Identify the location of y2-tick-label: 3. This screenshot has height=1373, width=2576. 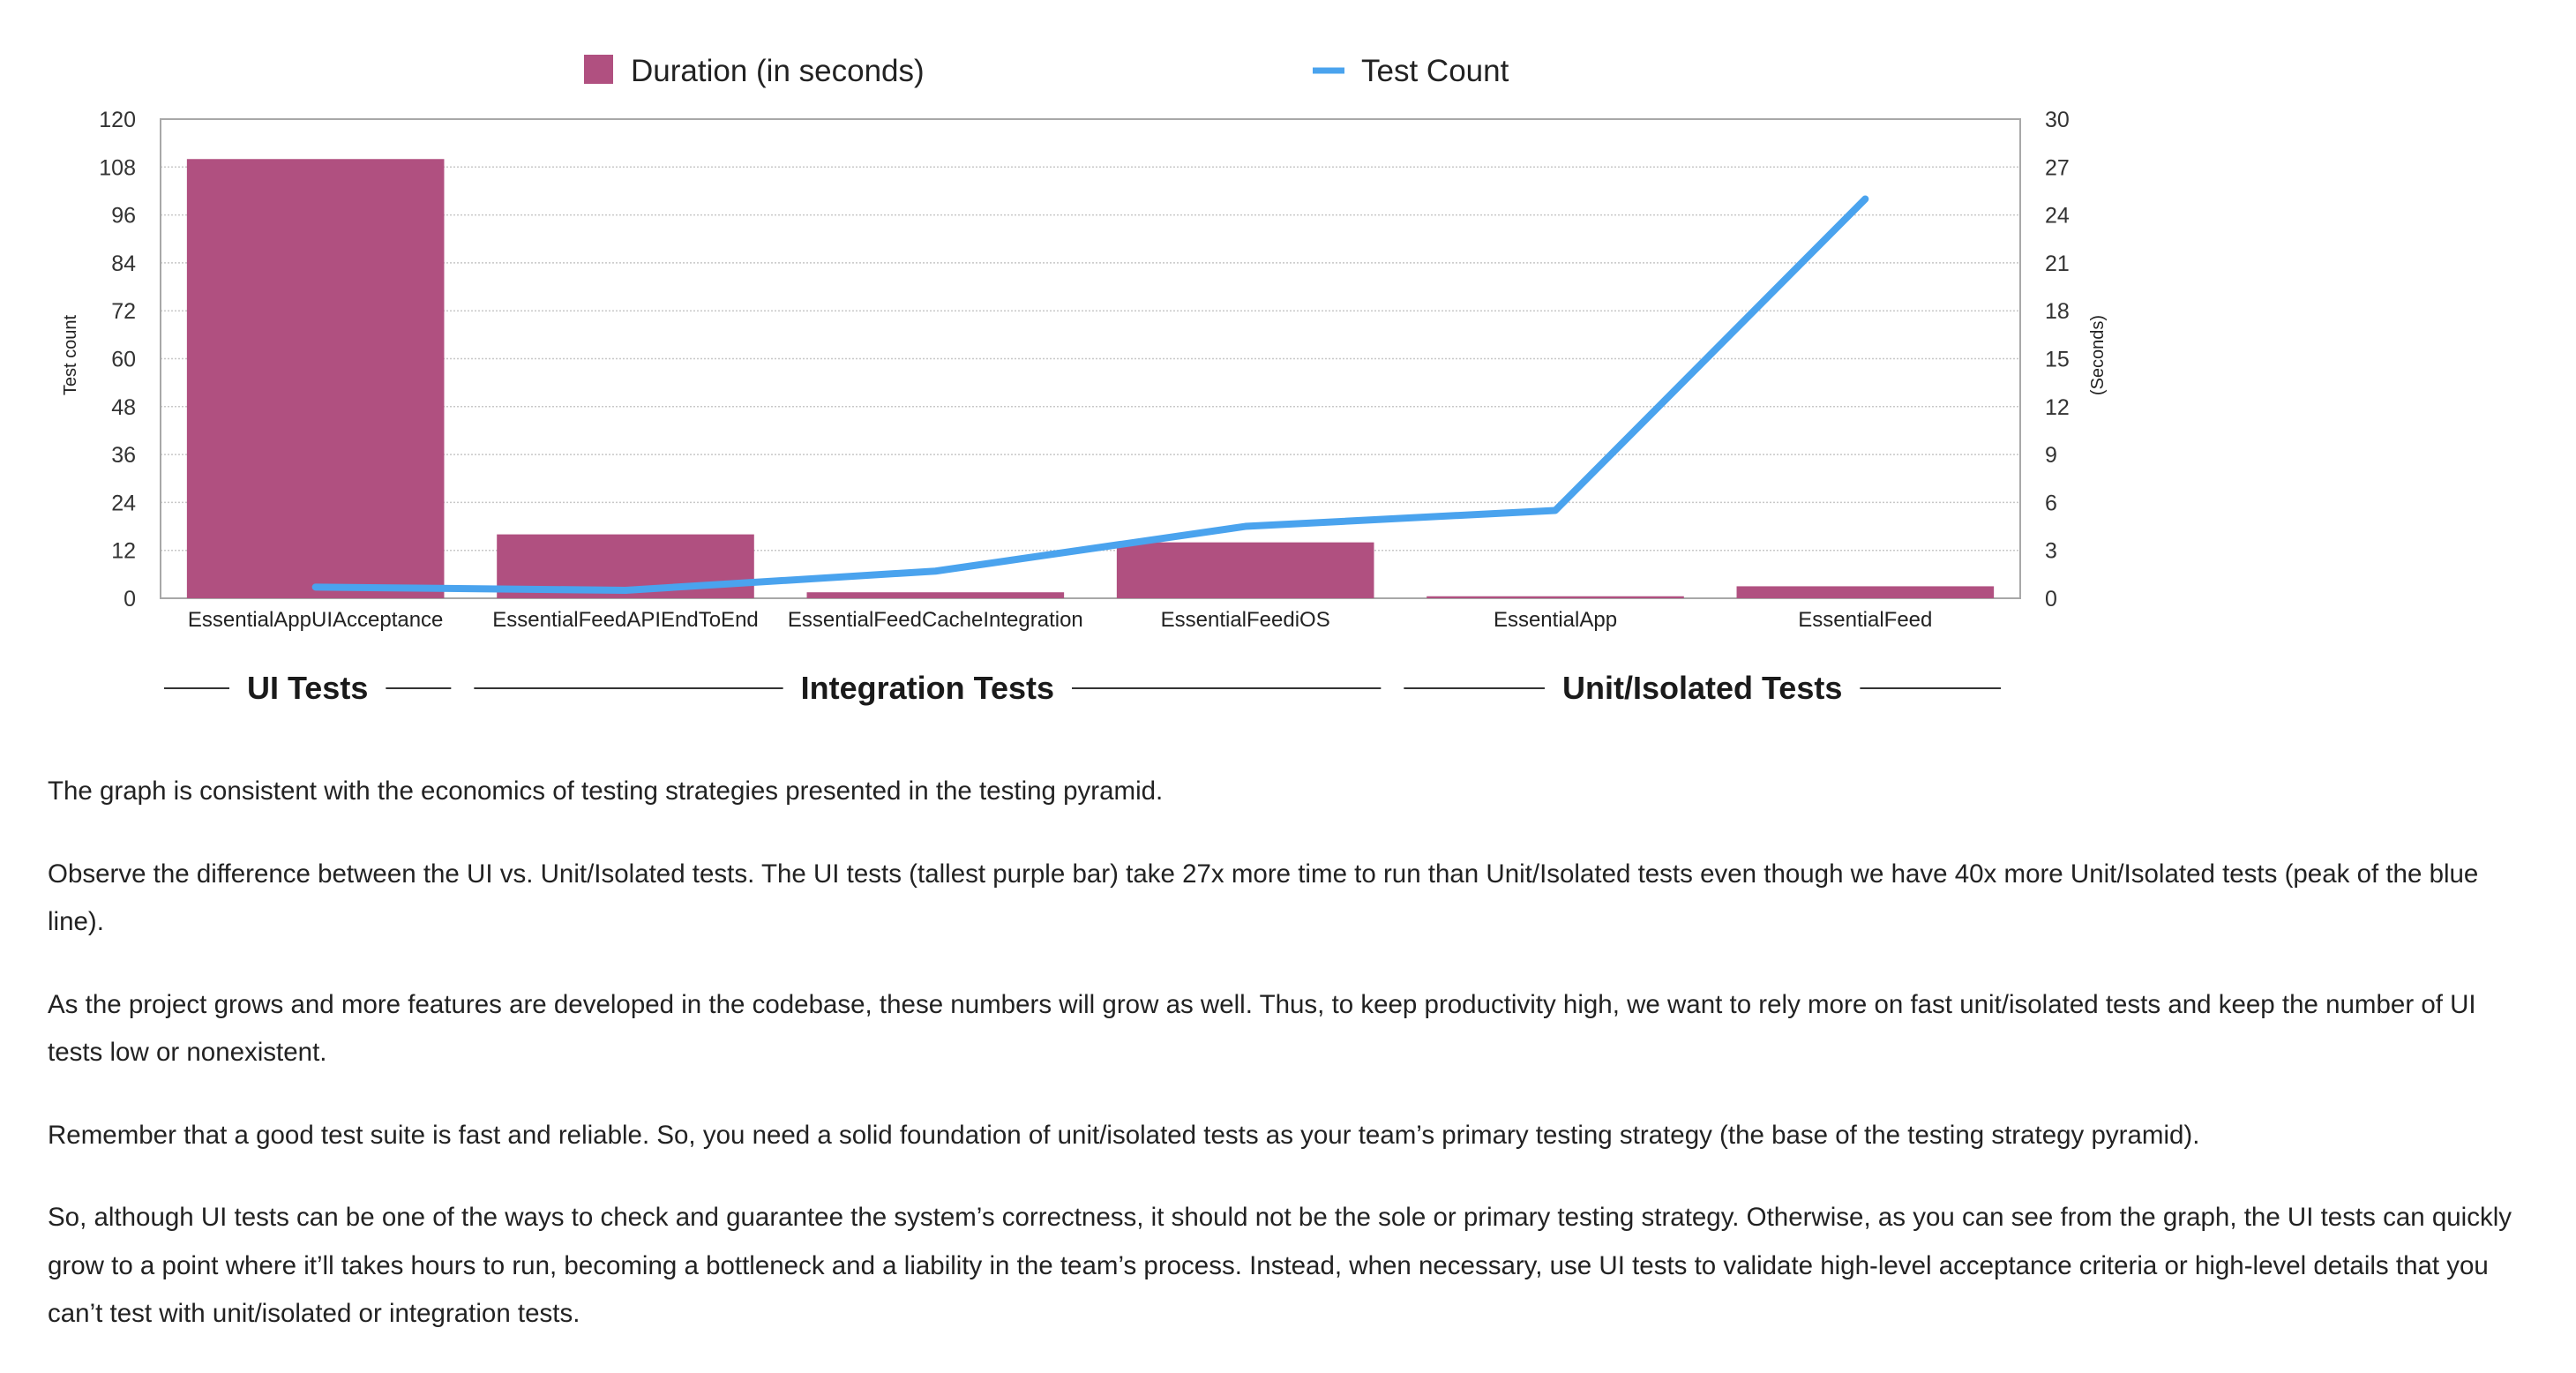
(2051, 552).